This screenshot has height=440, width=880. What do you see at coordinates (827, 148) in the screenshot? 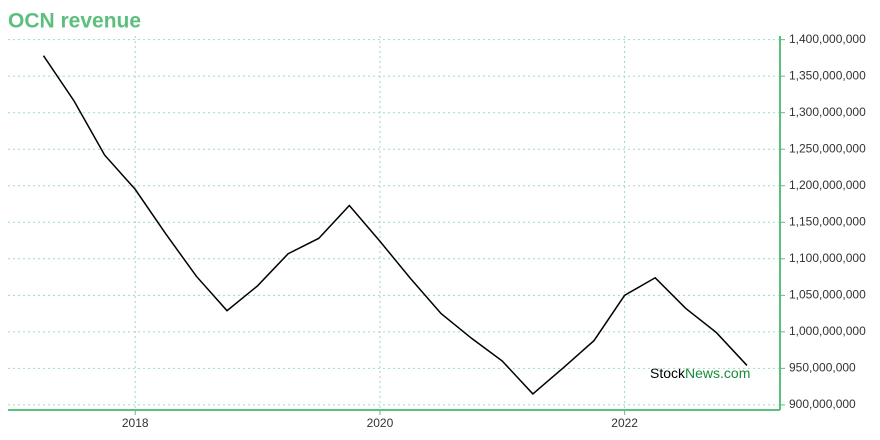
I see `y-tick-label: 1,250,000,000` at bounding box center [827, 148].